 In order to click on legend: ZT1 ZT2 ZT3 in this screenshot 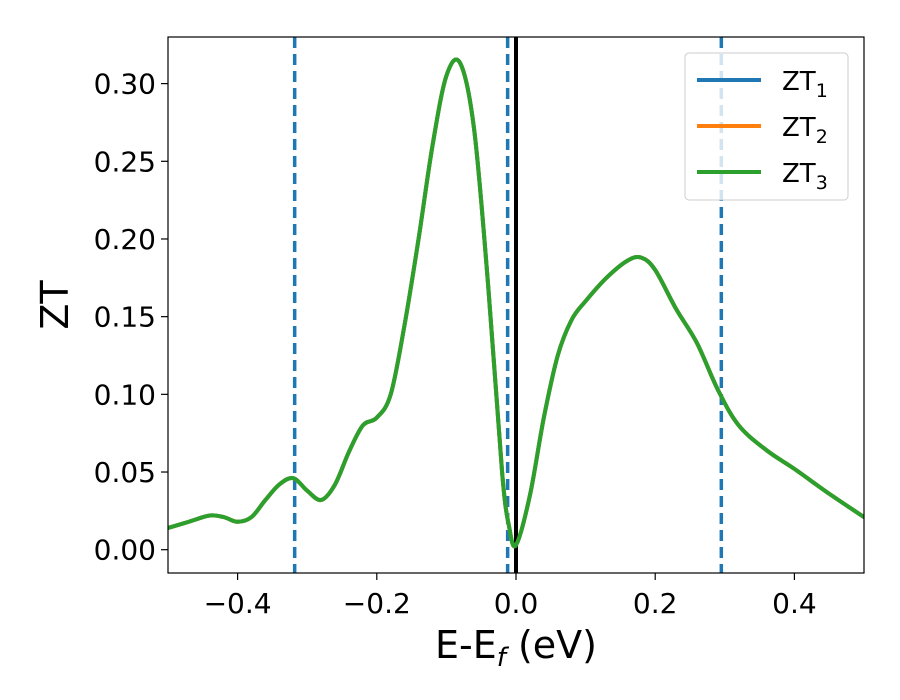, I will do `click(766, 126)`.